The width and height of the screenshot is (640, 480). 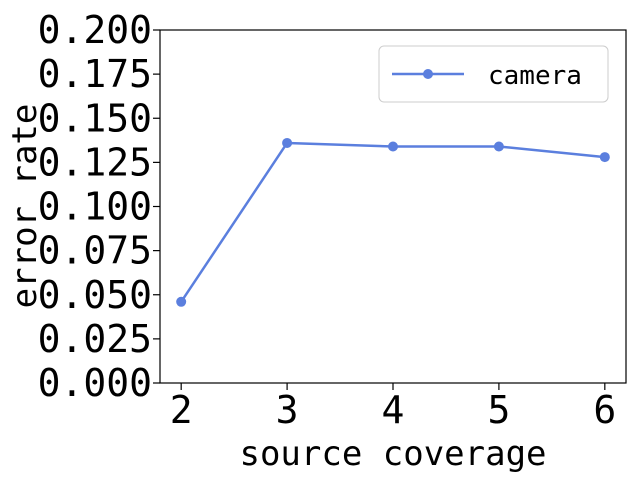 I want to click on y-axis-label: error rate, so click(x=25, y=206).